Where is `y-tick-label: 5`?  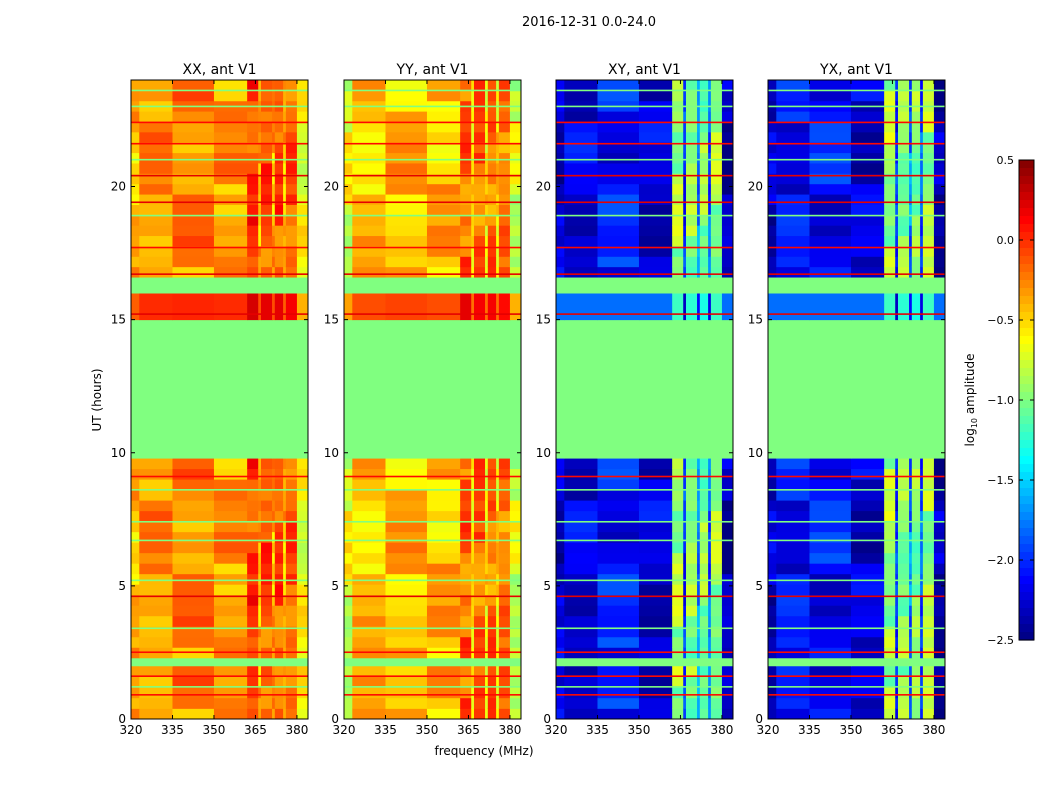 y-tick-label: 5 is located at coordinates (759, 586).